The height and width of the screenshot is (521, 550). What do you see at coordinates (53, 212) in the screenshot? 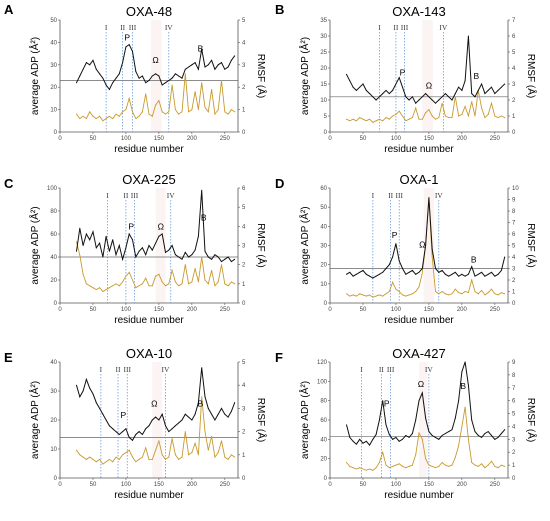
I see `y-left-tick-label: 80` at bounding box center [53, 212].